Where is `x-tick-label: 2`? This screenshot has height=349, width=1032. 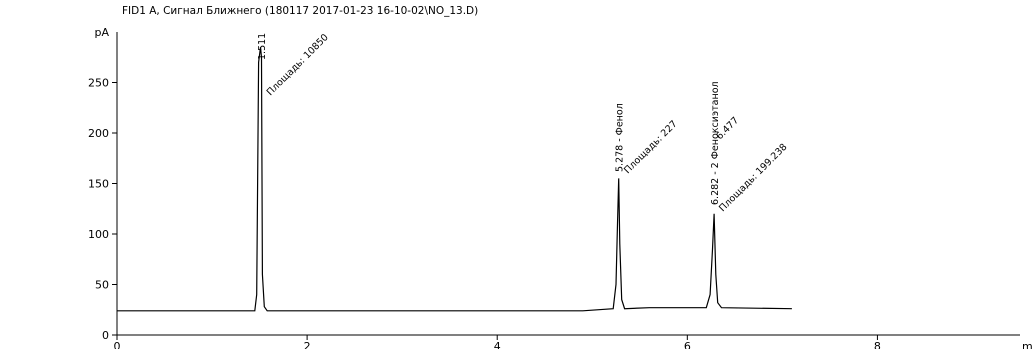
x-tick-label: 2 is located at coordinates (307, 344).